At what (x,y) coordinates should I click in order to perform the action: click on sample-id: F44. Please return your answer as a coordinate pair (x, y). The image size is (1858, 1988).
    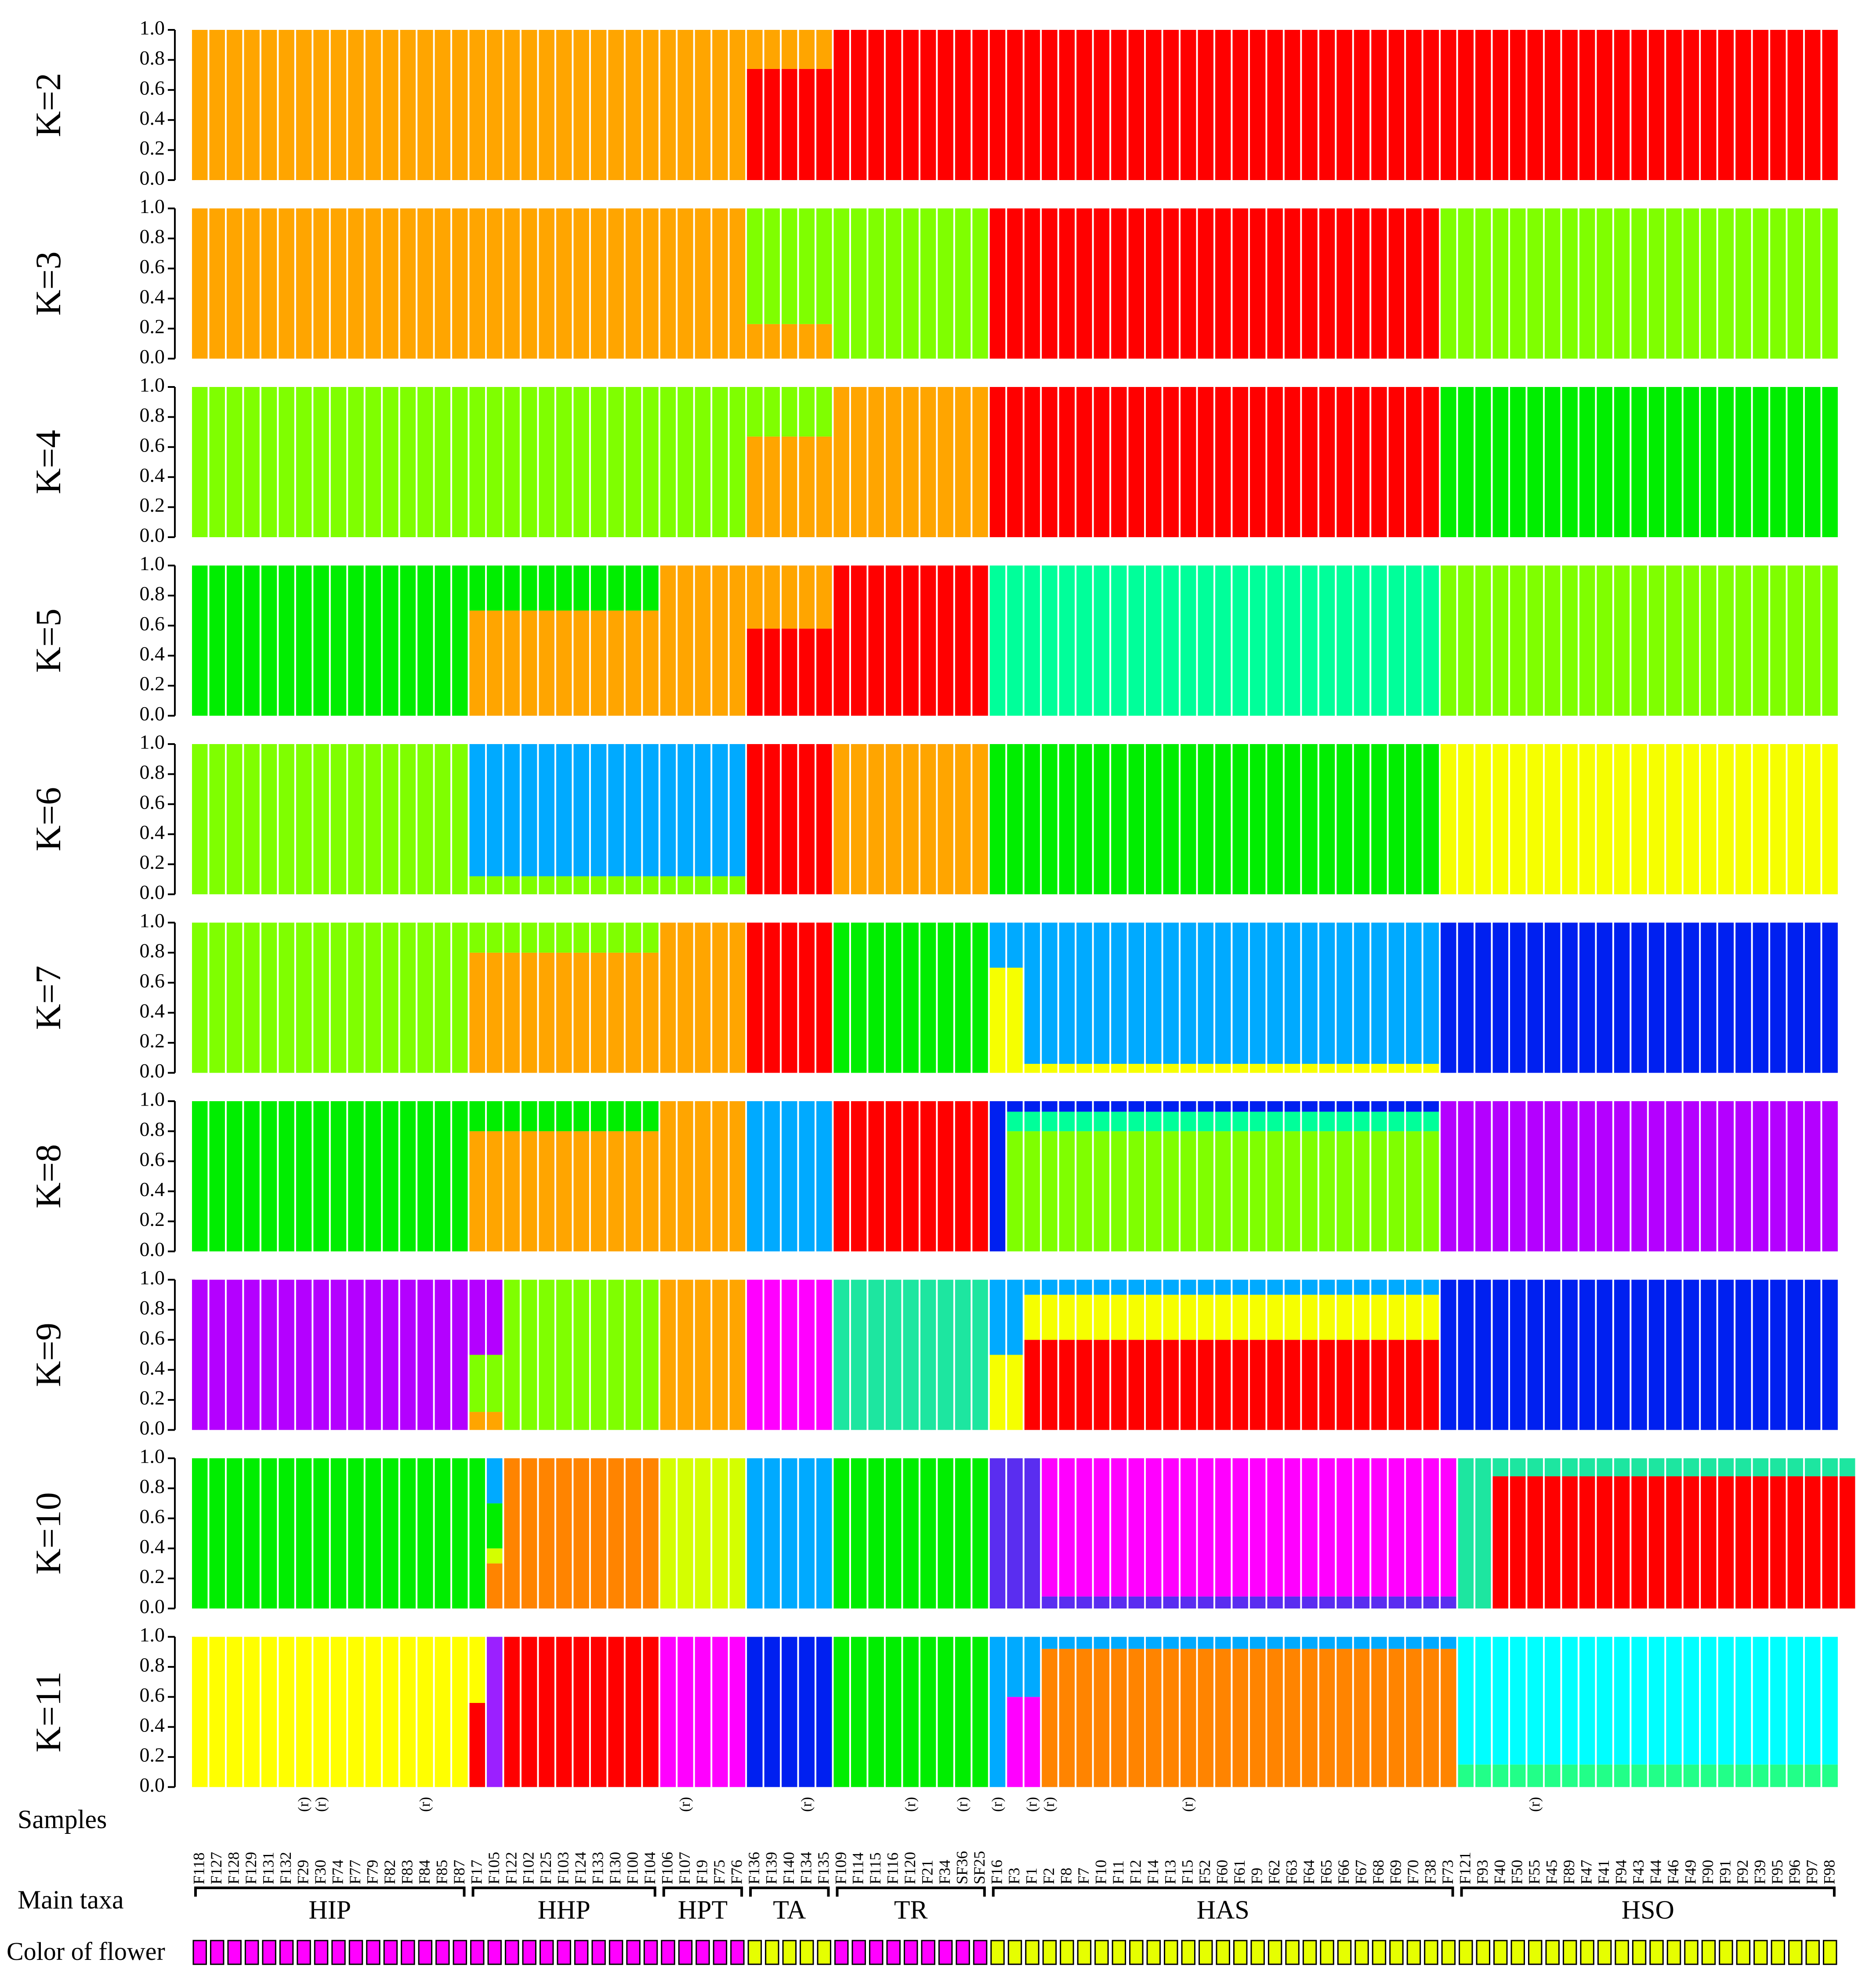
    Looking at the image, I should click on (1656, 1872).